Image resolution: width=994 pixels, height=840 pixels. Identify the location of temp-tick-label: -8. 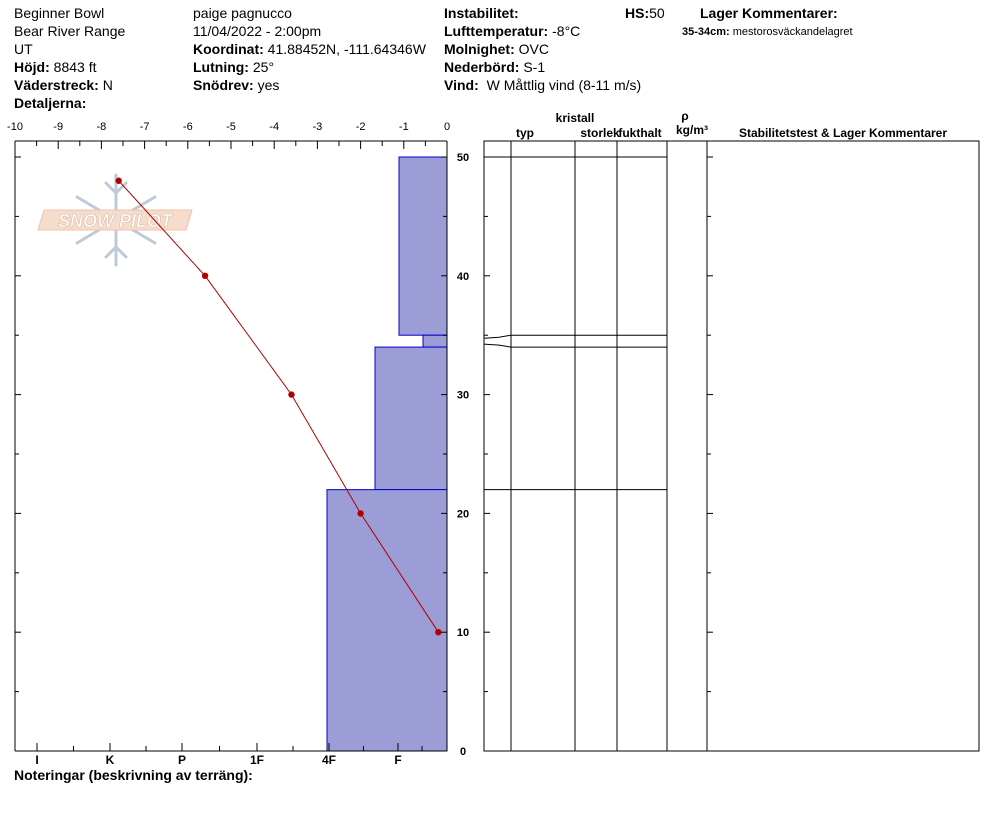
(102, 127).